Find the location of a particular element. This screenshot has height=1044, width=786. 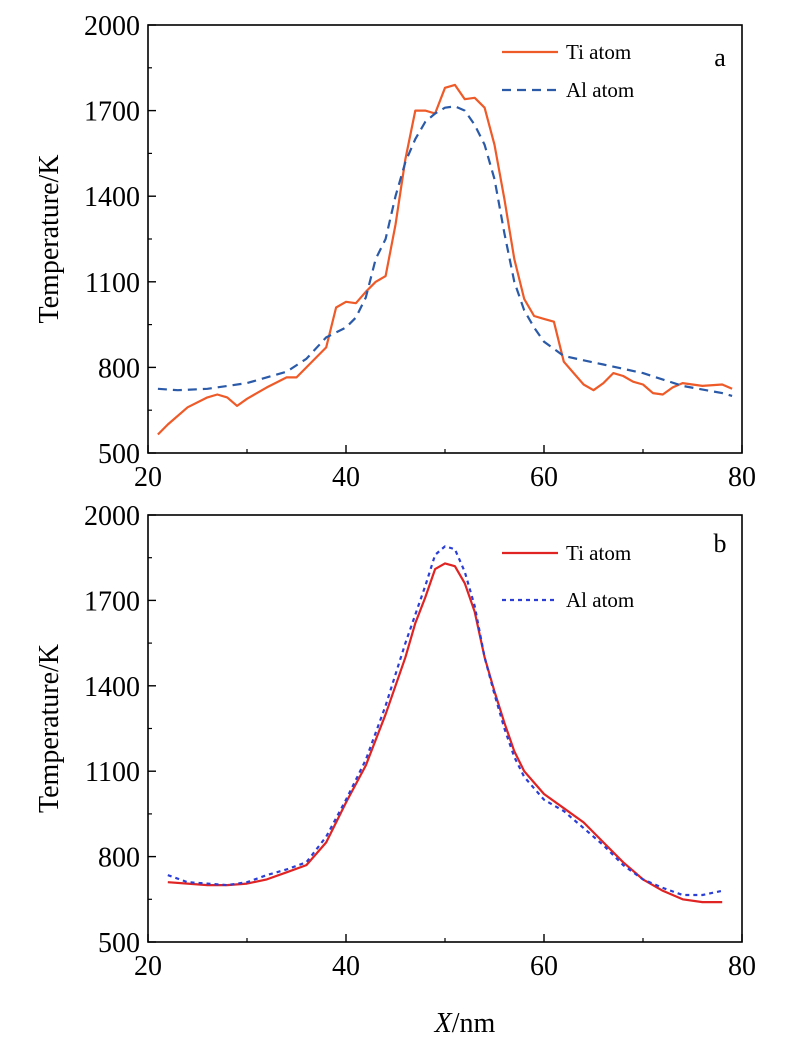

panel-letter: a is located at coordinates (720, 57).